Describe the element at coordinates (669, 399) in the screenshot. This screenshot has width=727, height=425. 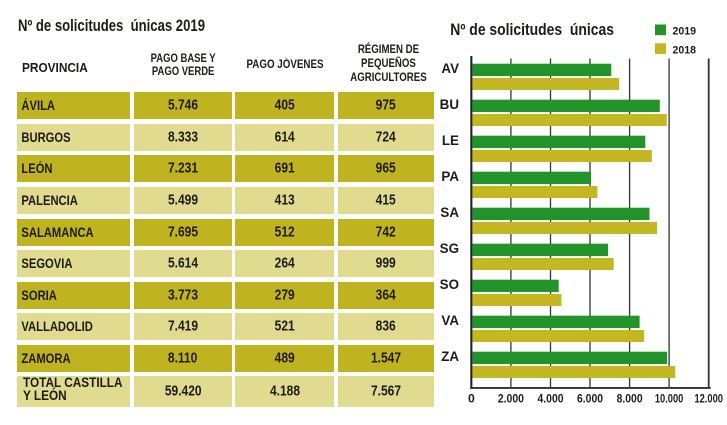
I see `svg-text: 10.000` at that location.